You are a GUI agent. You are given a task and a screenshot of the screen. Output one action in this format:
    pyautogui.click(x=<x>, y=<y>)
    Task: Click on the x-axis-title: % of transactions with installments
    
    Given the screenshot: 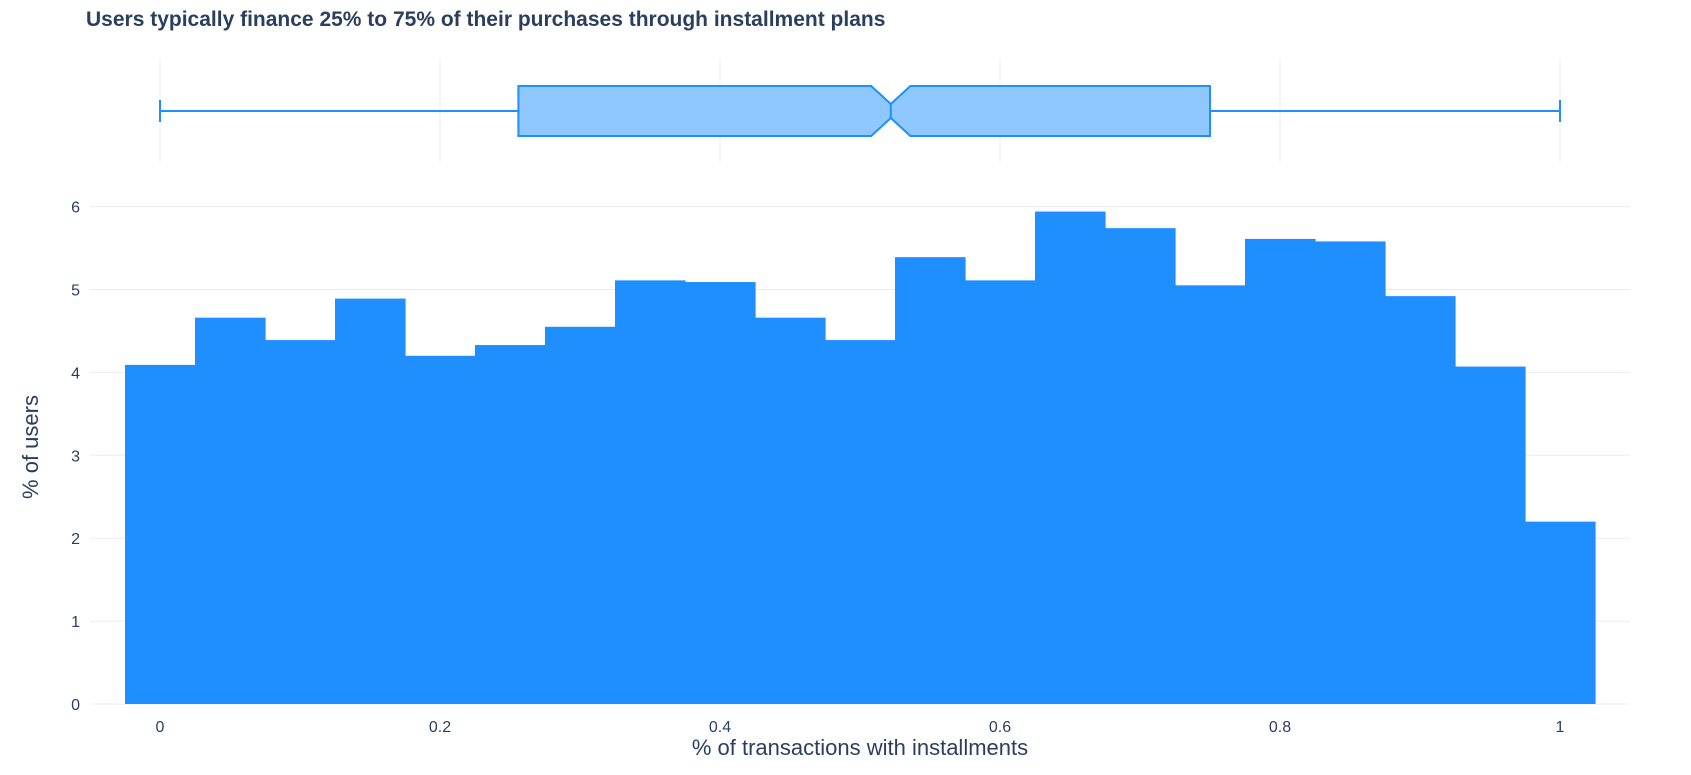 What is the action you would take?
    pyautogui.click(x=860, y=747)
    